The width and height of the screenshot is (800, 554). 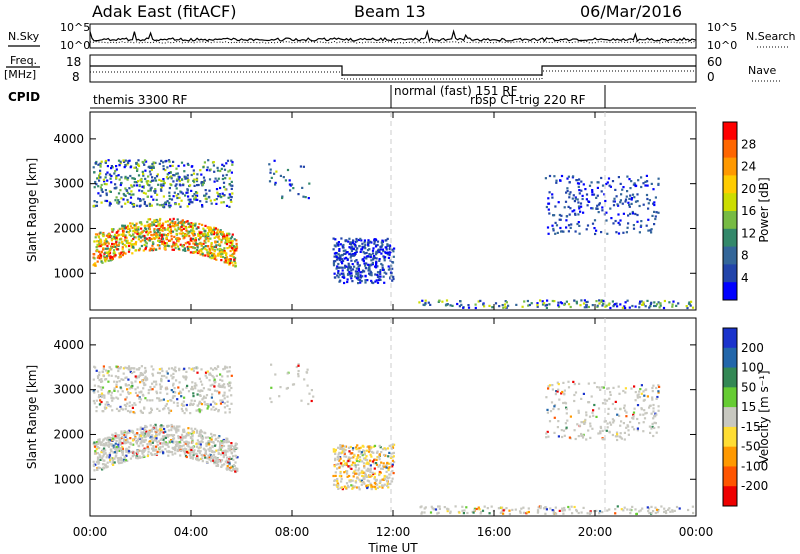 I want to click on noise-tick-bottom-right: 10^0, so click(x=722, y=45).